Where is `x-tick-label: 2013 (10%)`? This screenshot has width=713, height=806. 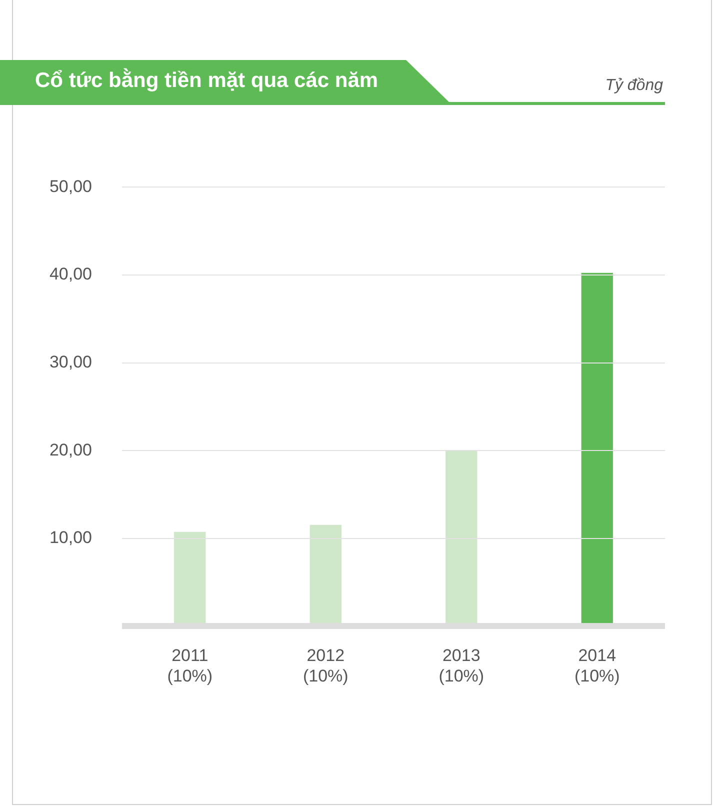 x-tick-label: 2013 (10%) is located at coordinates (461, 666).